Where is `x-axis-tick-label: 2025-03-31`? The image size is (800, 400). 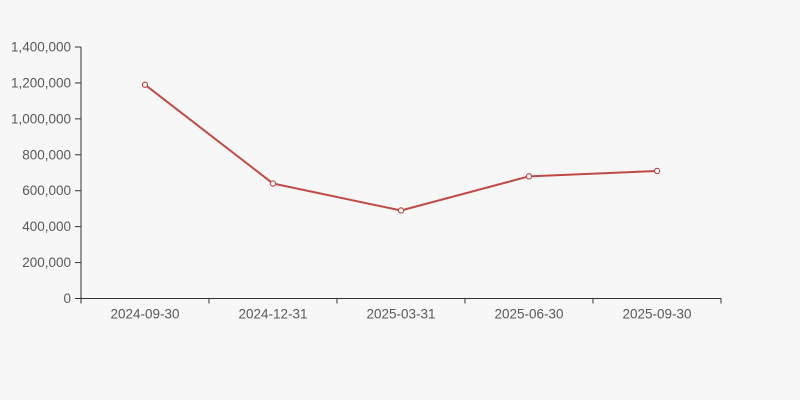 x-axis-tick-label: 2025-03-31 is located at coordinates (400, 314).